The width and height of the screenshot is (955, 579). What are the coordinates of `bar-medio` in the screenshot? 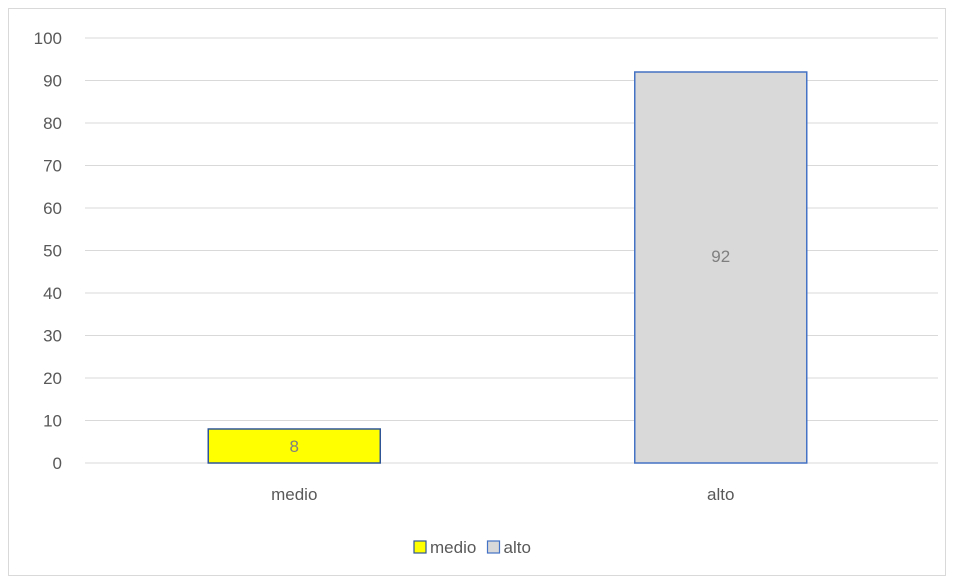 It's located at (294, 446).